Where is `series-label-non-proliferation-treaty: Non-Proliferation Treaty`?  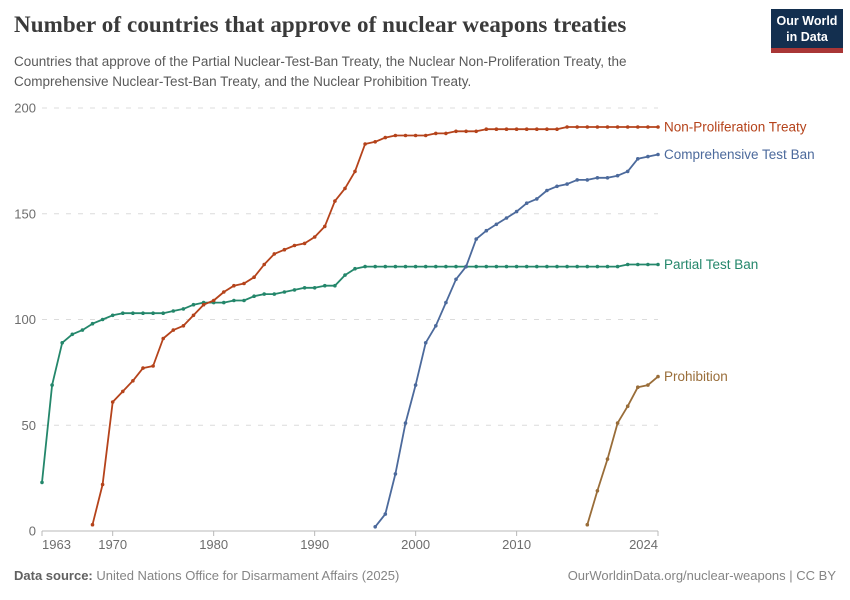 series-label-non-proliferation-treaty: Non-Proliferation Treaty is located at coordinates (735, 127).